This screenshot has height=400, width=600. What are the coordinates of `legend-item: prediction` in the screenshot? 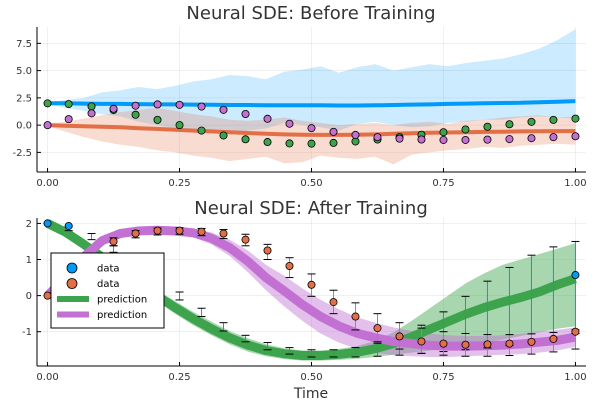 It's located at (102, 300).